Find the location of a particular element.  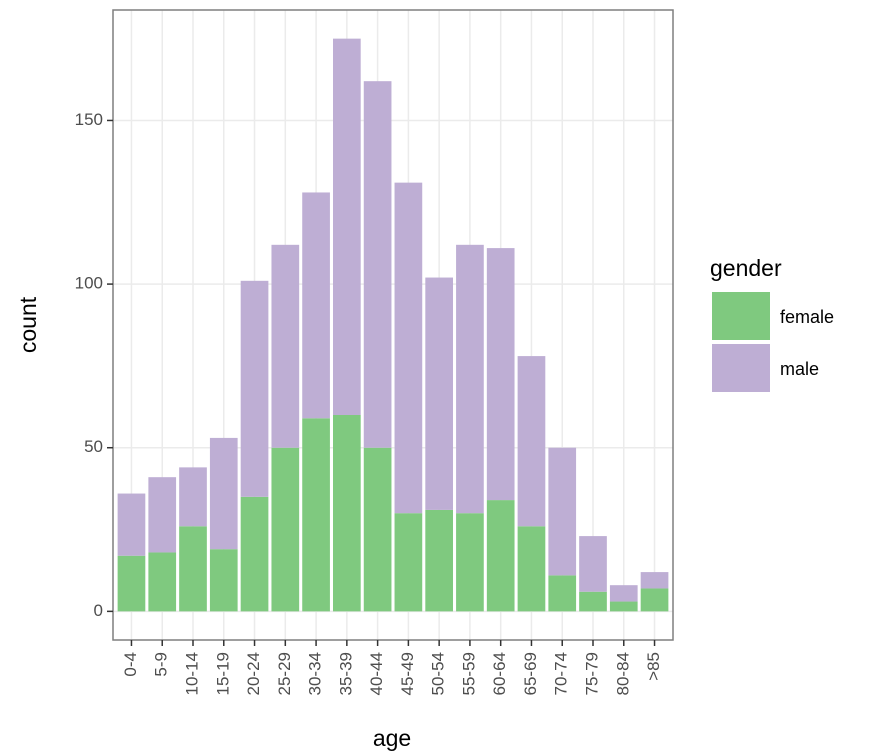

x-tick-label: 20-24 is located at coordinates (253, 673).